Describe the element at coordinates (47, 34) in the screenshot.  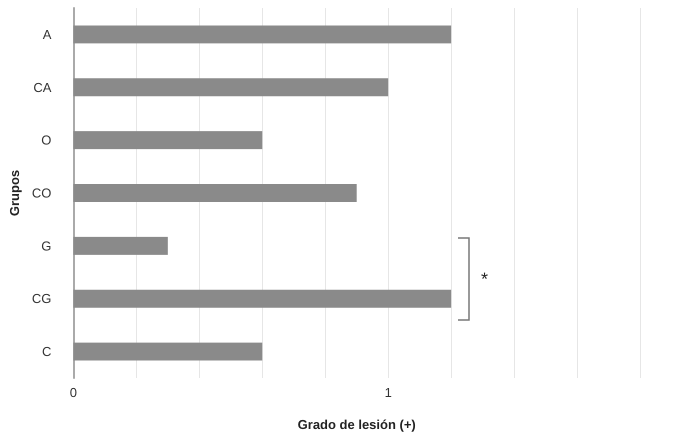
I see `y-tick-label: A` at that location.